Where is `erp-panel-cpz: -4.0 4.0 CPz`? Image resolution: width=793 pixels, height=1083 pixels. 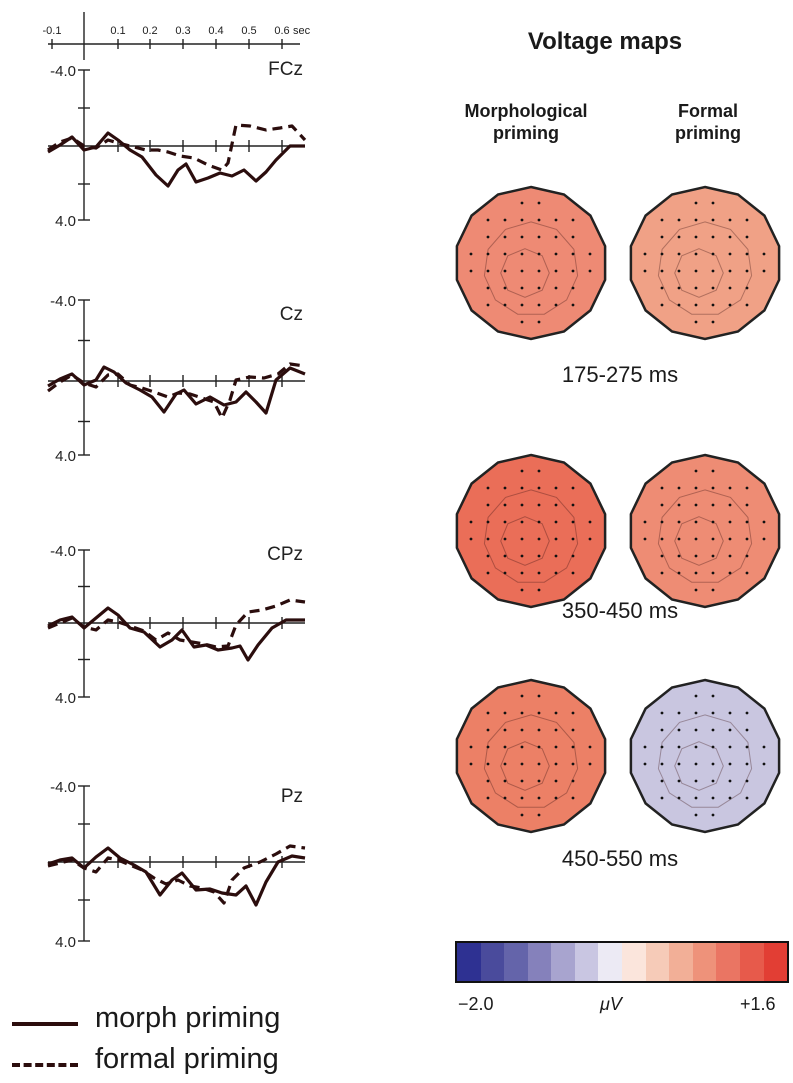 erp-panel-cpz: -4.0 4.0 CPz is located at coordinates (176, 625).